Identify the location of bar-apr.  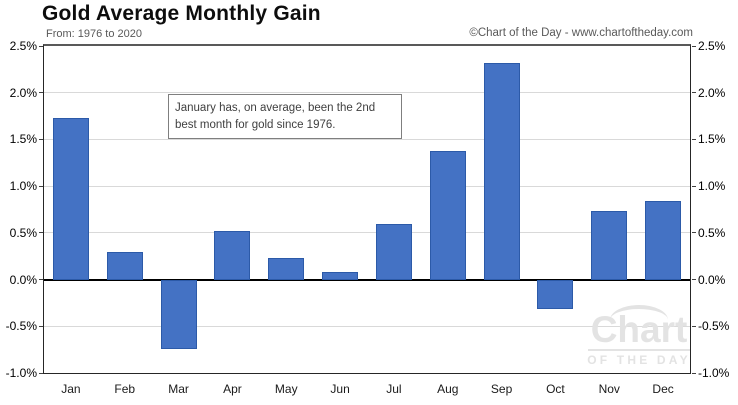
(232, 255).